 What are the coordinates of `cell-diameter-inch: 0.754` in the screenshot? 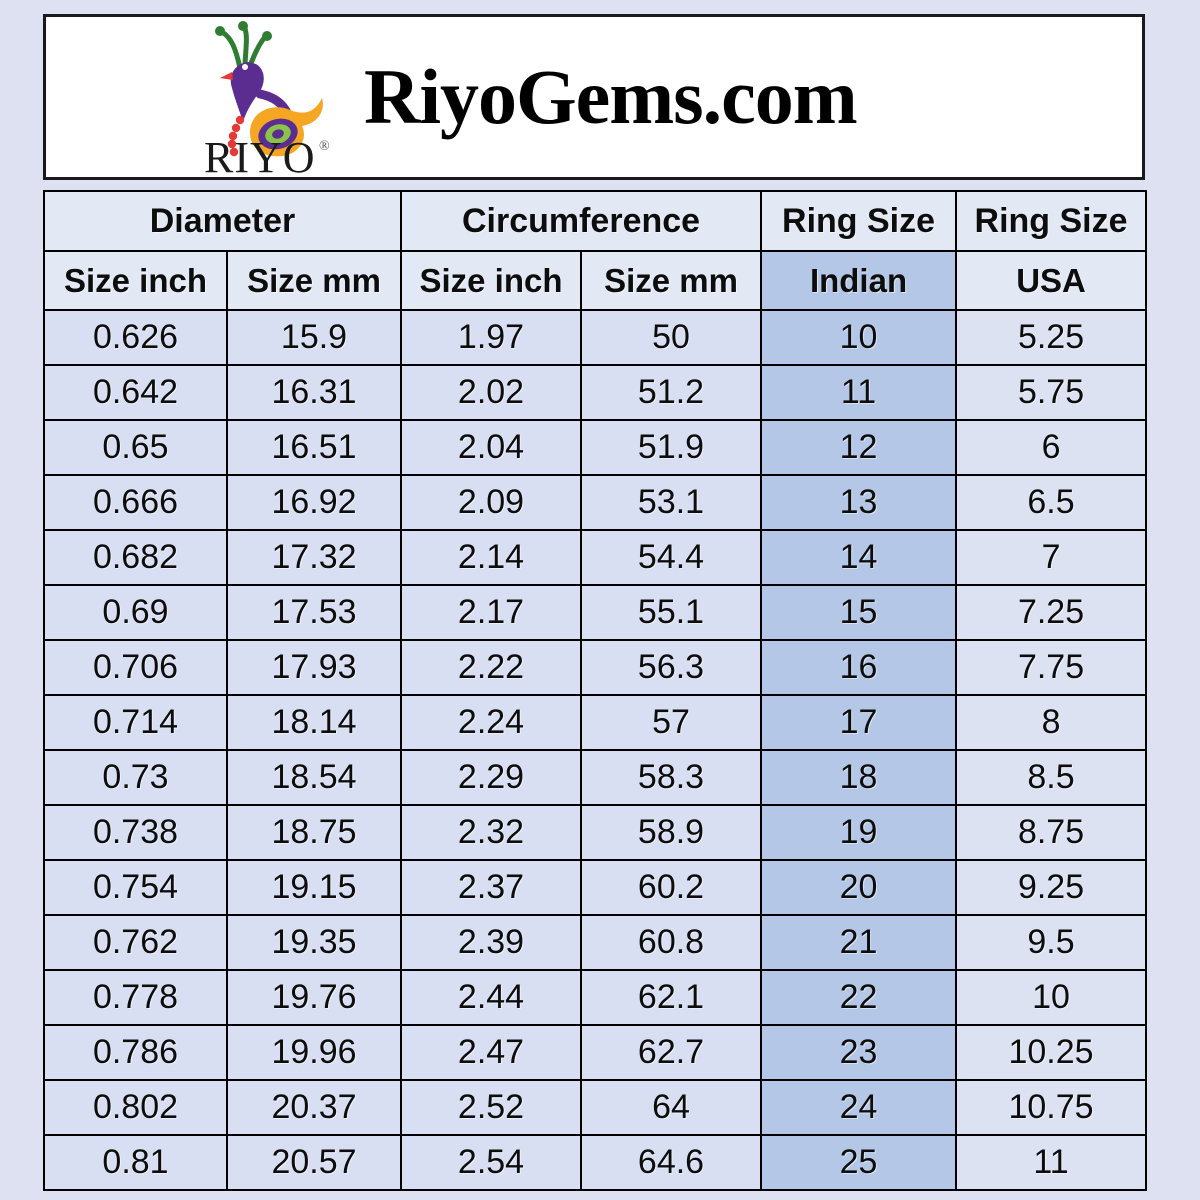 It's located at (135, 887).